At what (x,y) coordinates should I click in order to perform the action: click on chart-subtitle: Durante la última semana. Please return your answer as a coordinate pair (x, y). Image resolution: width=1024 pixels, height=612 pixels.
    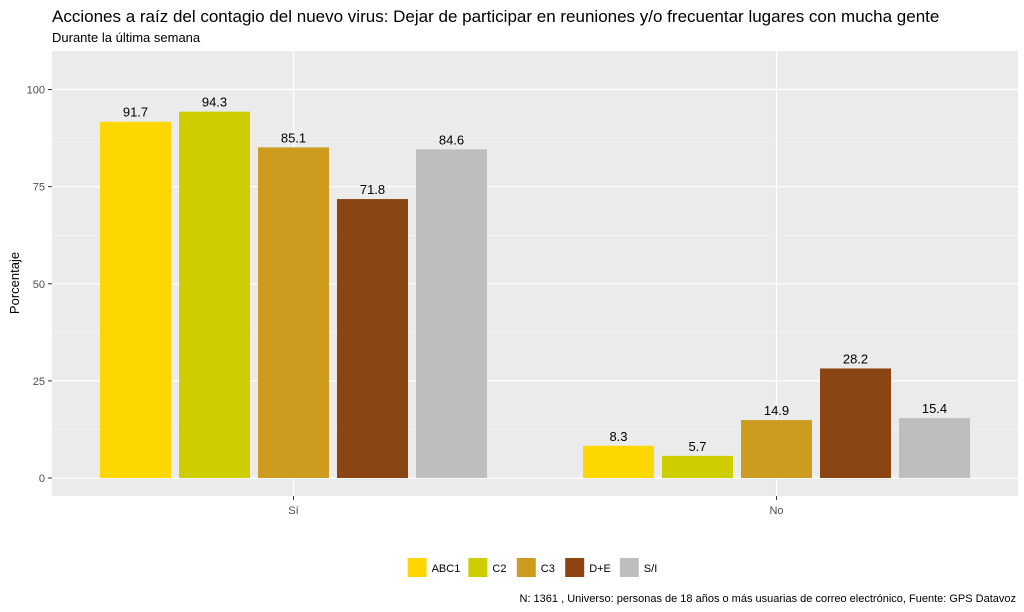
    Looking at the image, I should click on (126, 37).